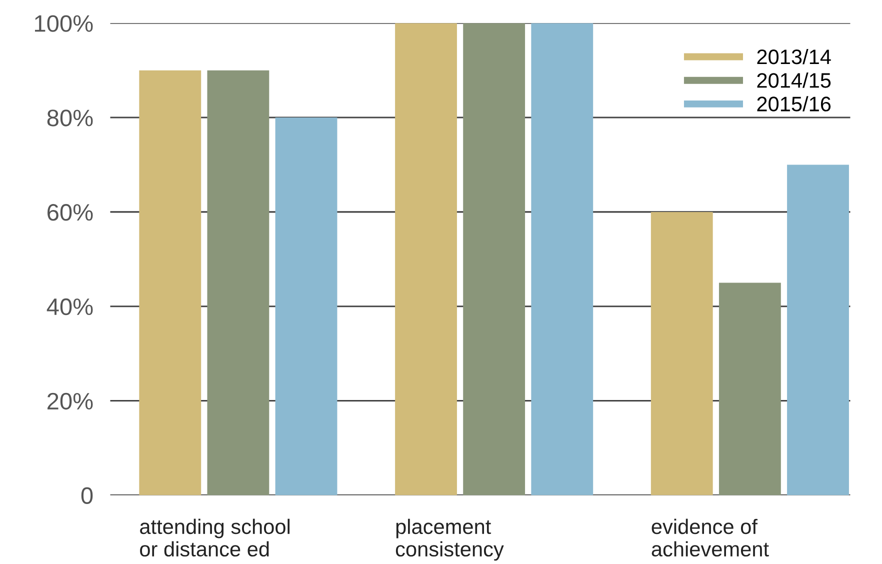 The width and height of the screenshot is (882, 564). Describe the element at coordinates (794, 80) in the screenshot. I see `legend-label: 2014/15` at that location.